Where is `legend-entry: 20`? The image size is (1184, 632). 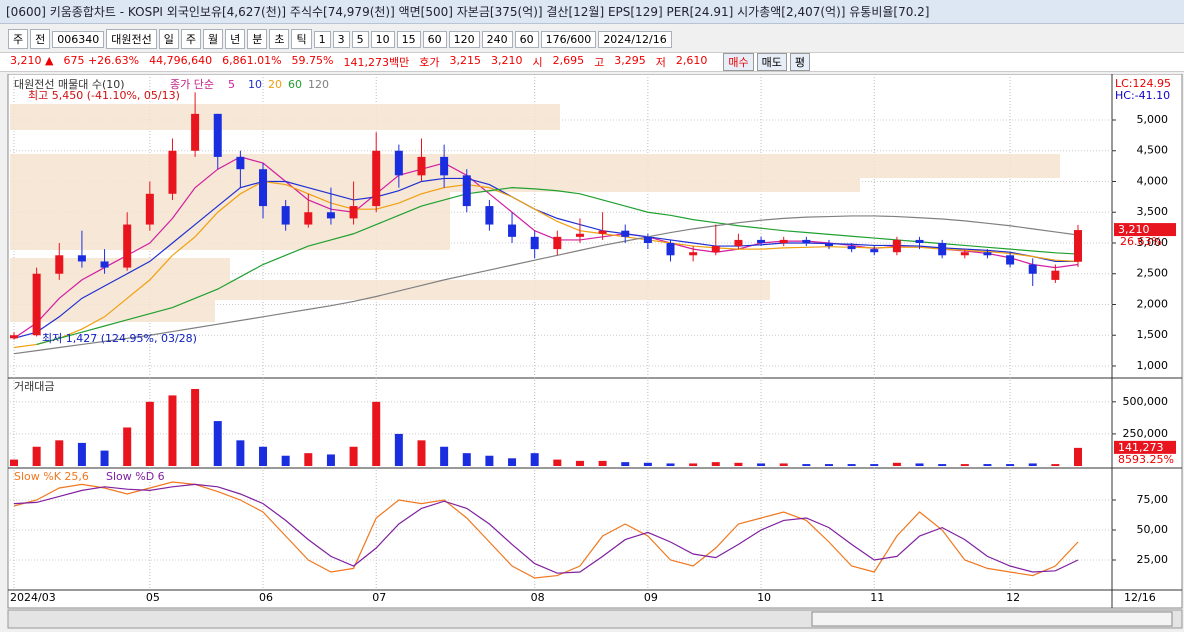 legend-entry: 20 is located at coordinates (275, 84).